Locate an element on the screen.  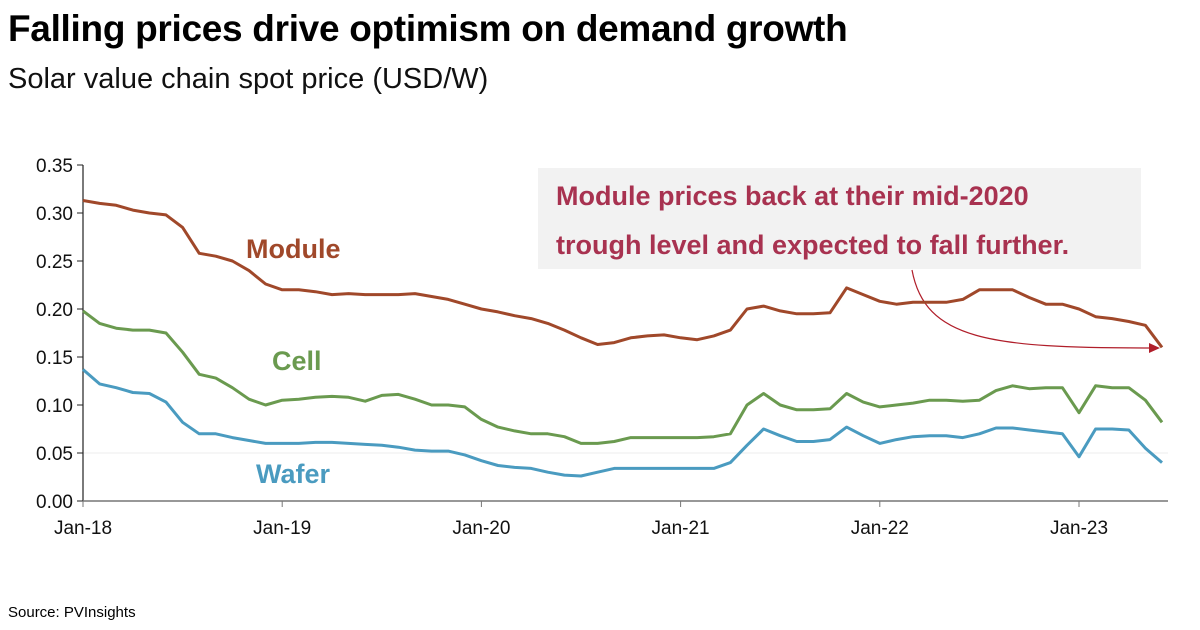
y-tick-label: 0.15 is located at coordinates (54, 358).